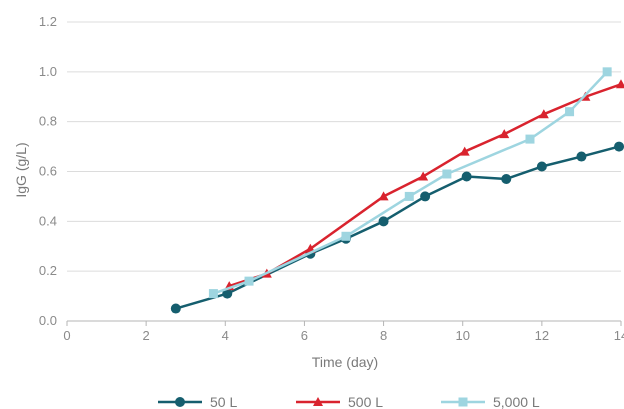 This screenshot has width=624, height=409. What do you see at coordinates (516, 401) in the screenshot?
I see `legend-label: 5,000 L` at bounding box center [516, 401].